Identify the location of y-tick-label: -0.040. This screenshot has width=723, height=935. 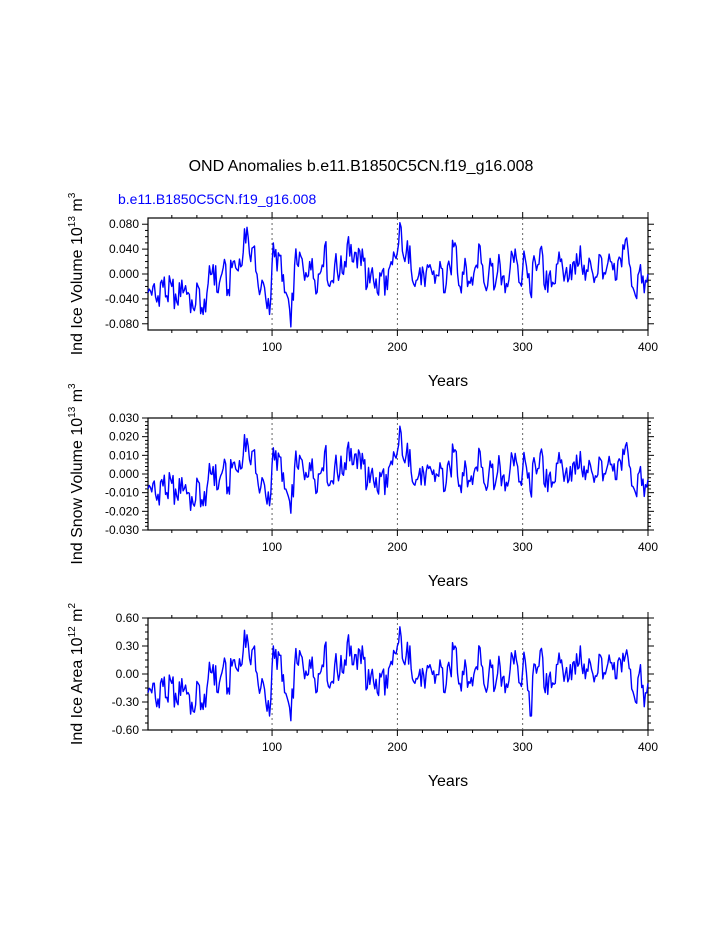
(122, 299).